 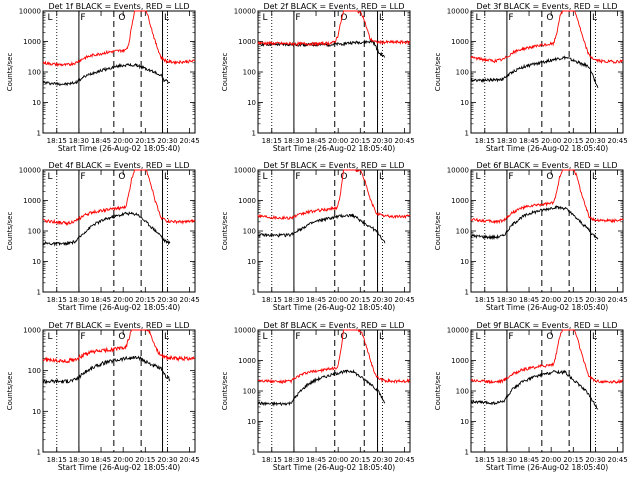 I want to click on chart-title: Det 7f BLACK = Events, RED = LLD, so click(x=118, y=325).